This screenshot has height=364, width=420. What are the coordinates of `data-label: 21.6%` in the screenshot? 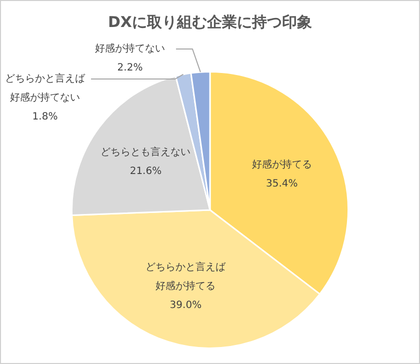 It's located at (146, 172).